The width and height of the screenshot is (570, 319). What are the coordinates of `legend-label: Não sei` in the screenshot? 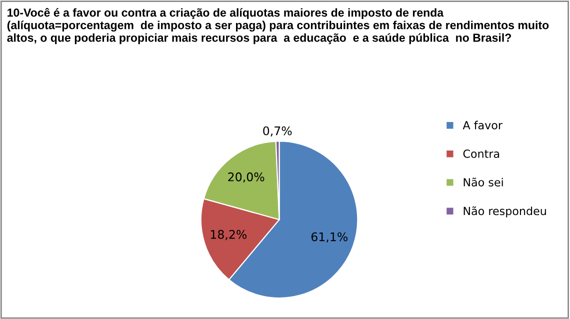 It's located at (483, 182).